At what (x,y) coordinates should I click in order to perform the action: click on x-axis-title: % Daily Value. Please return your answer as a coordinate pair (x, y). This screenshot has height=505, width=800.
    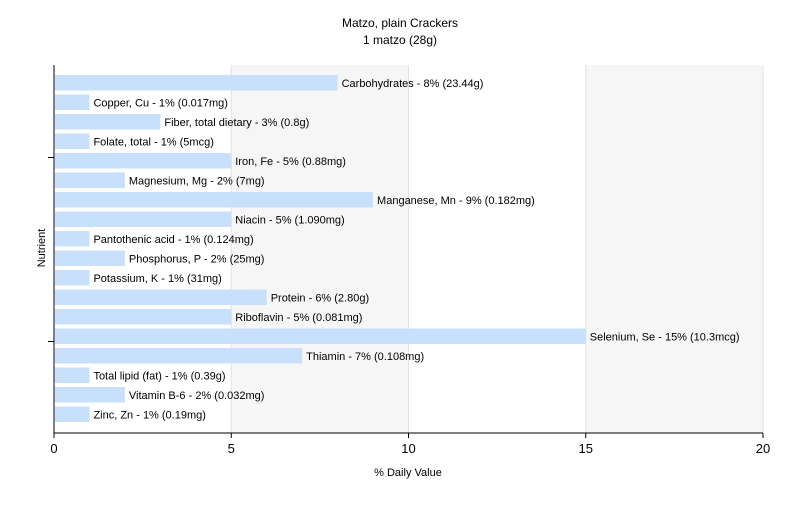
    Looking at the image, I should click on (408, 473).